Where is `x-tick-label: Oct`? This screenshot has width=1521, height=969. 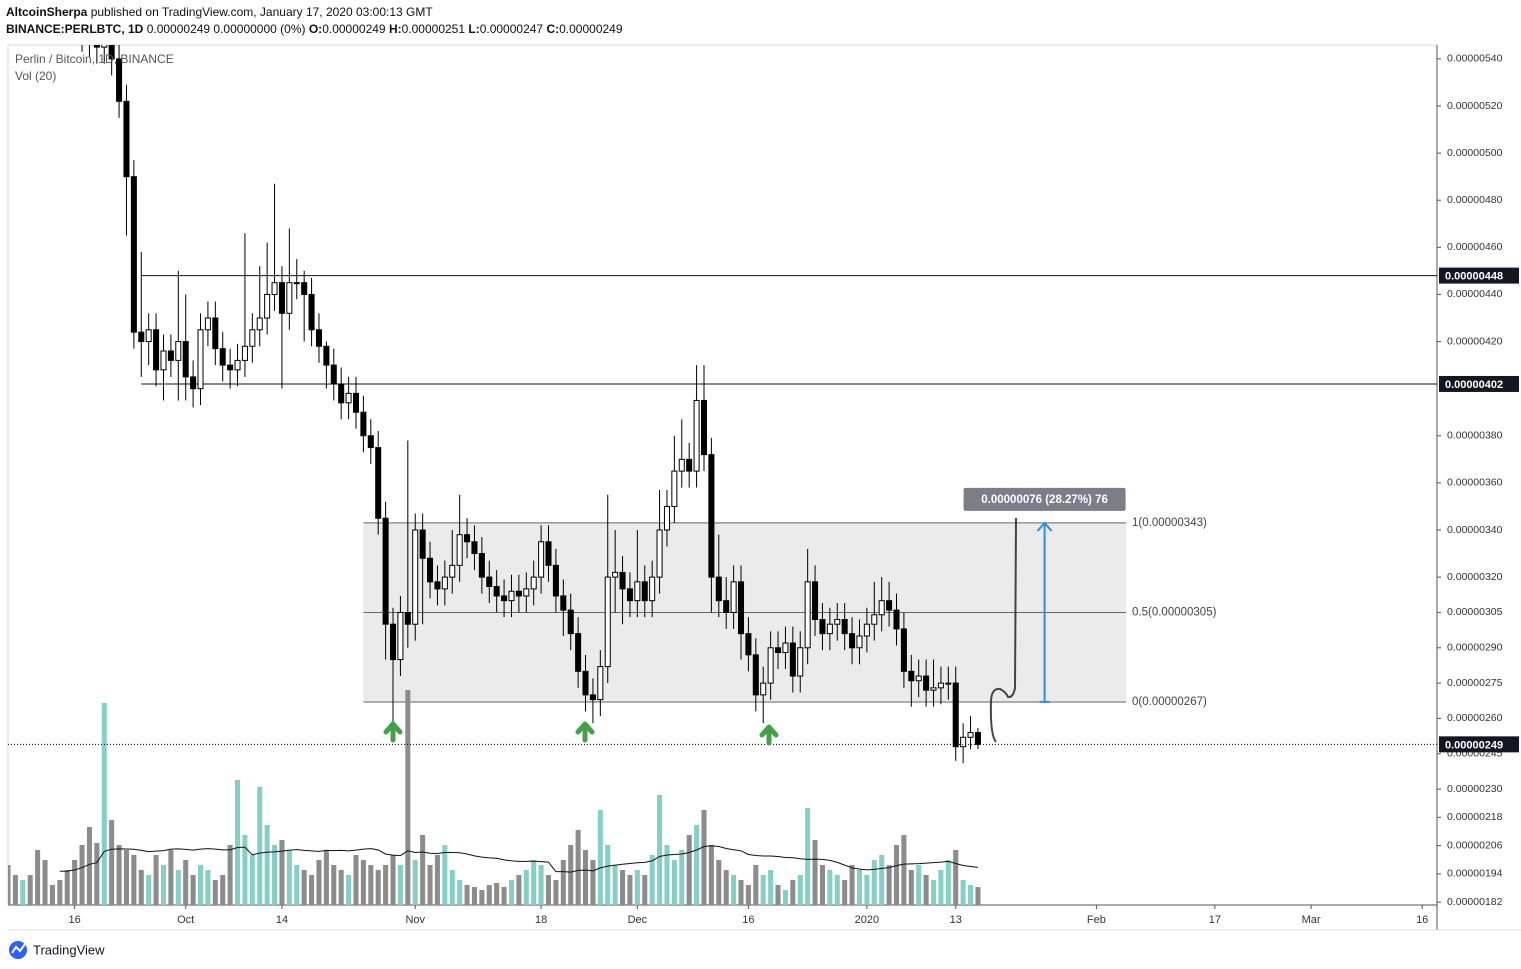
x-tick-label: Oct is located at coordinates (185, 920).